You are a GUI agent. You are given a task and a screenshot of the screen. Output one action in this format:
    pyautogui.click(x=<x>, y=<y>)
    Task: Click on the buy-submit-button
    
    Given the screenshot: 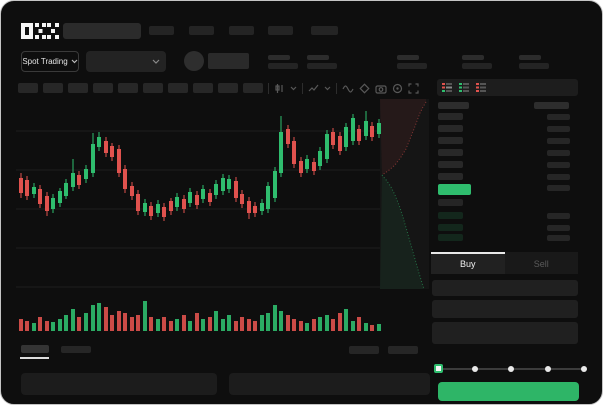 What is the action you would take?
    pyautogui.click(x=508, y=391)
    